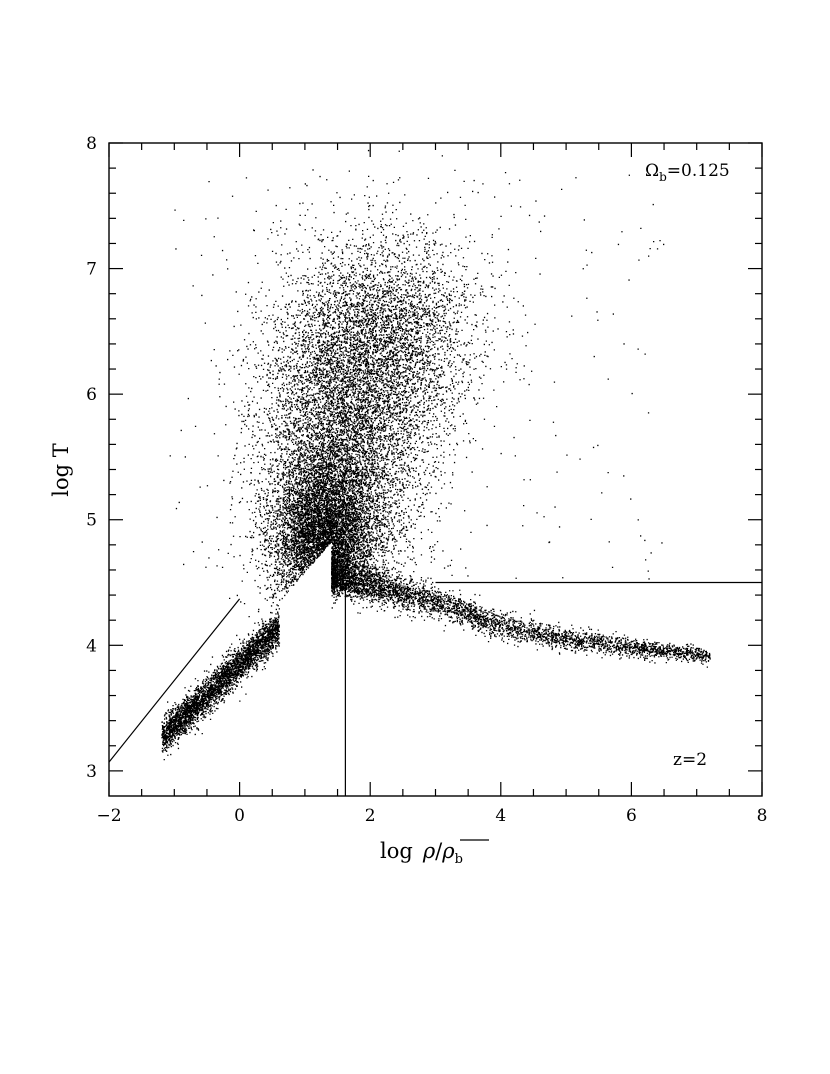 The width and height of the screenshot is (830, 1074). What do you see at coordinates (239, 816) in the screenshot?
I see `x-tick-label: 0` at bounding box center [239, 816].